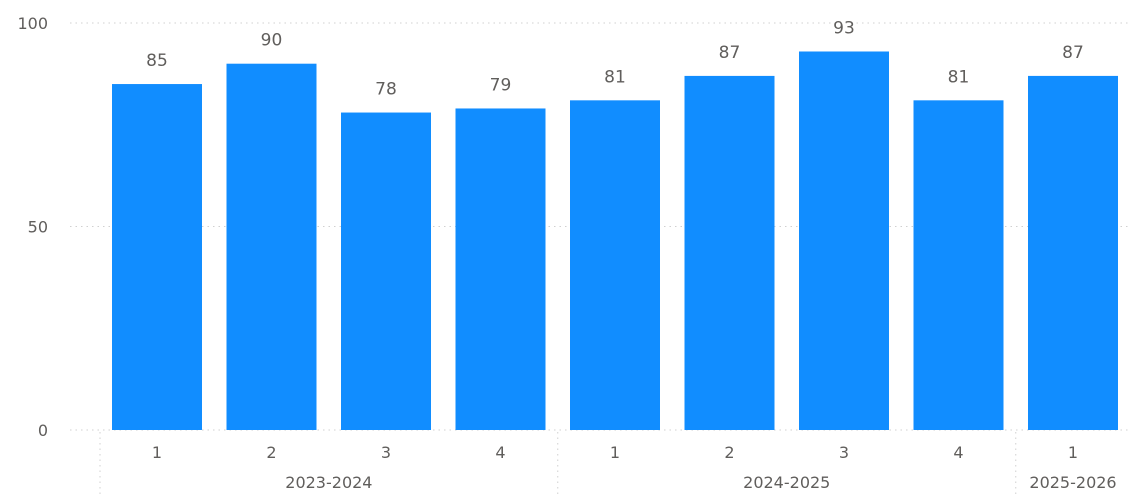  I want to click on data-label: 85, so click(157, 61).